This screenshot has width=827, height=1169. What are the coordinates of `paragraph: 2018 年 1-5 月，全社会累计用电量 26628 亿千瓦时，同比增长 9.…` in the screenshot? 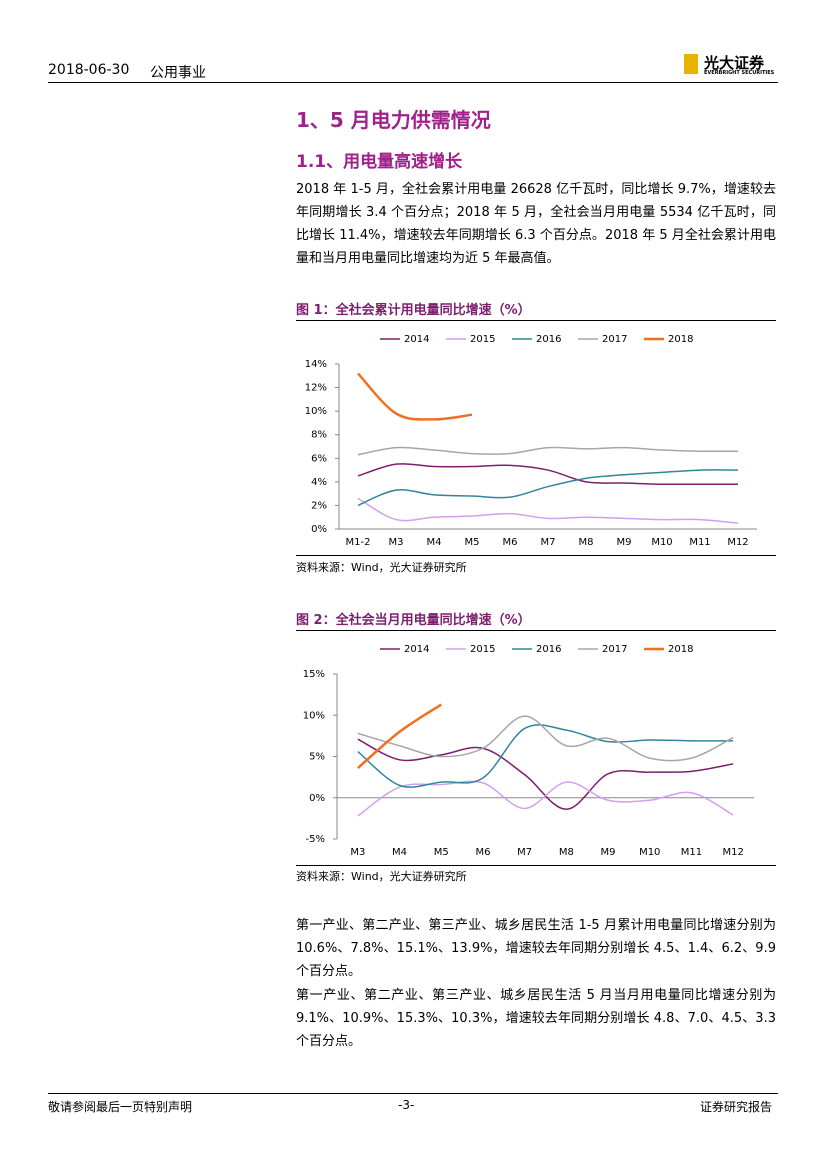 It's located at (536, 224).